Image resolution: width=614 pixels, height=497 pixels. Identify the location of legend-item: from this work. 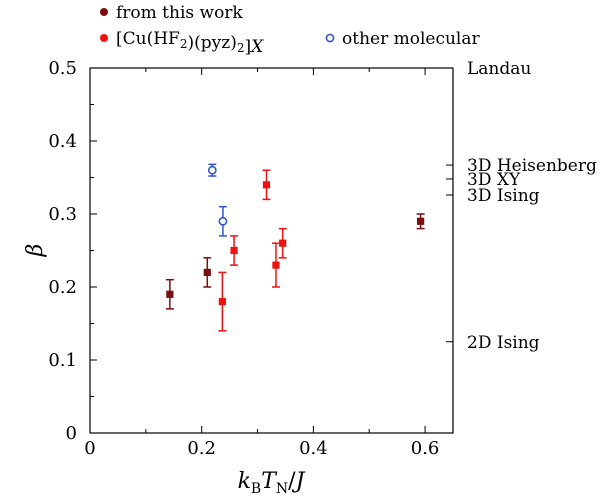
(171, 13).